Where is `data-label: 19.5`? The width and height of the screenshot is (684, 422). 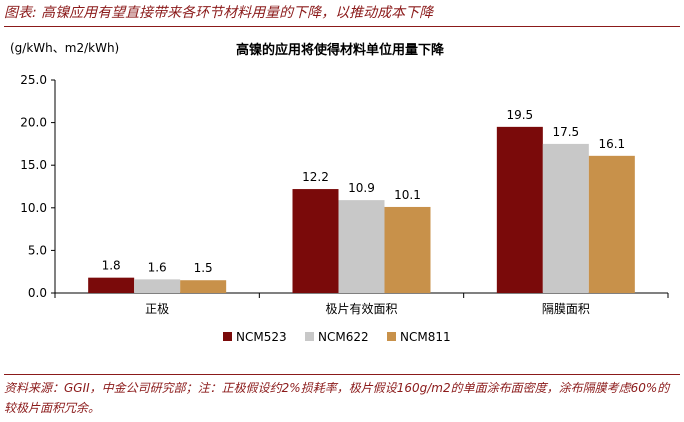
data-label: 19.5 is located at coordinates (519, 115).